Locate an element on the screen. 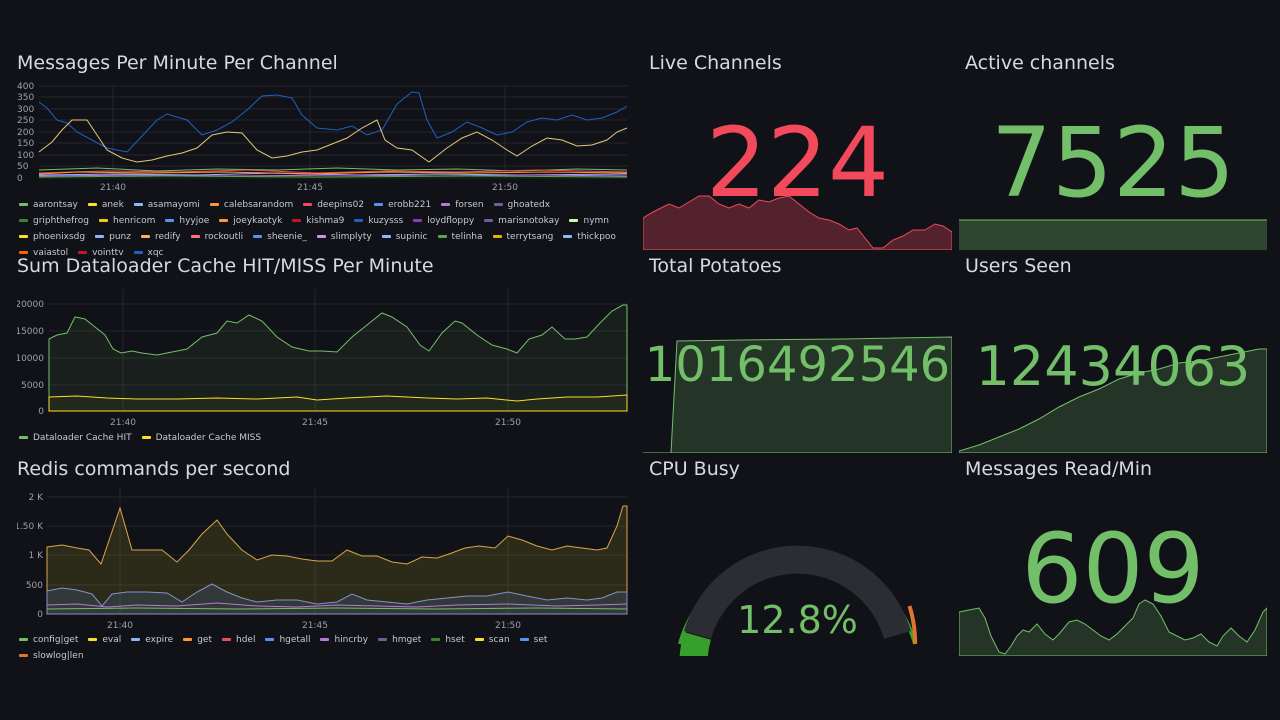  legend-item: Dataloader Cache HIT is located at coordinates (75, 438).